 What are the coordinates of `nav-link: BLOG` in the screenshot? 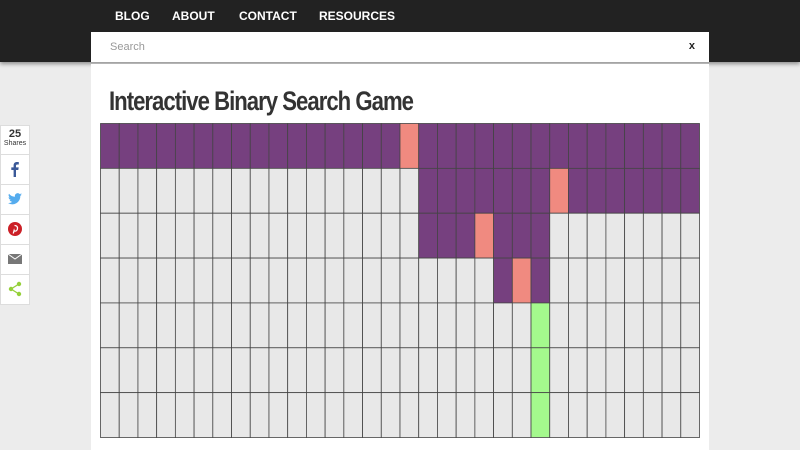 It's located at (132, 16).